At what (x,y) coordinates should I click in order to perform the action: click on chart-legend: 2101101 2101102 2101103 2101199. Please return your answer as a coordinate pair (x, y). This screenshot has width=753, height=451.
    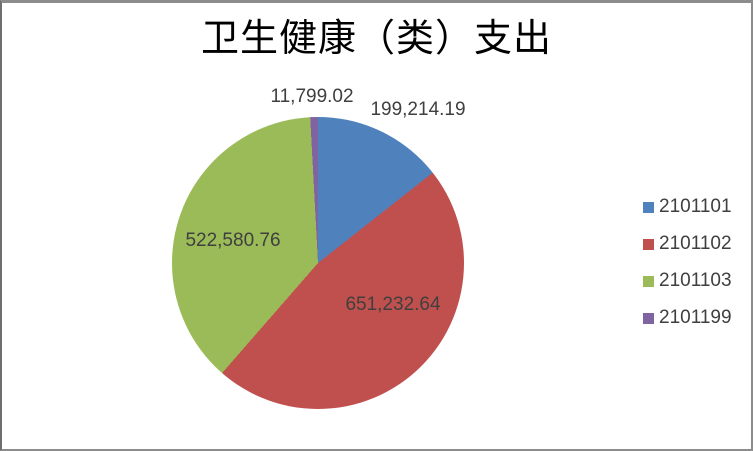
    Looking at the image, I should click on (687, 270).